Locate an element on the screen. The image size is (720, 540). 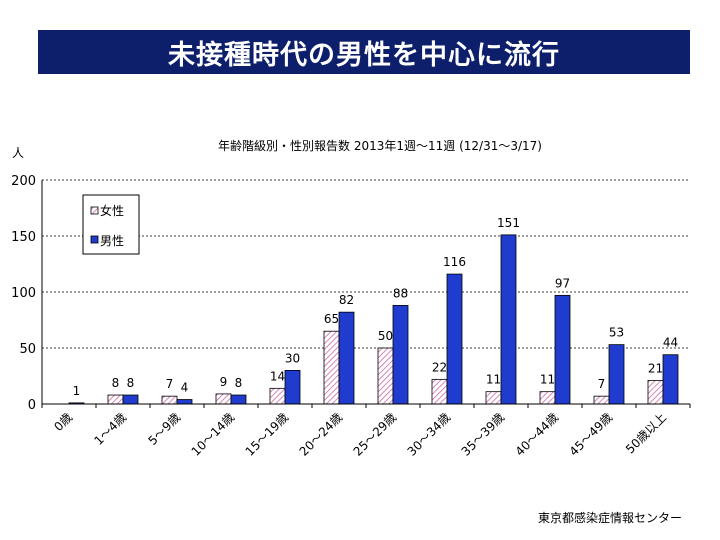
data-label: 44 is located at coordinates (670, 343).